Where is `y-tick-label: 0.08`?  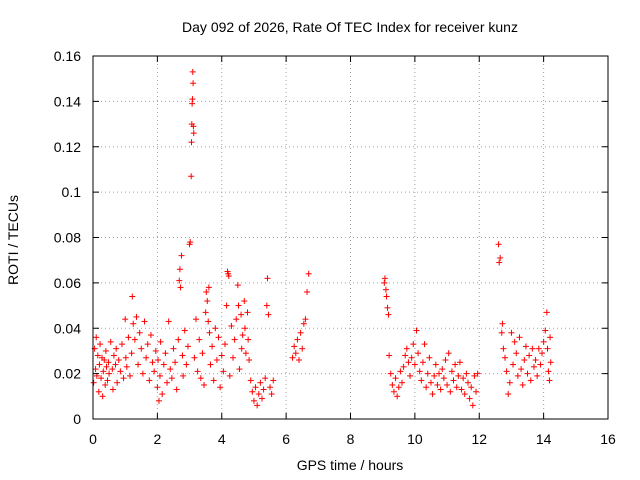 y-tick-label: 0.08 is located at coordinates (67, 238).